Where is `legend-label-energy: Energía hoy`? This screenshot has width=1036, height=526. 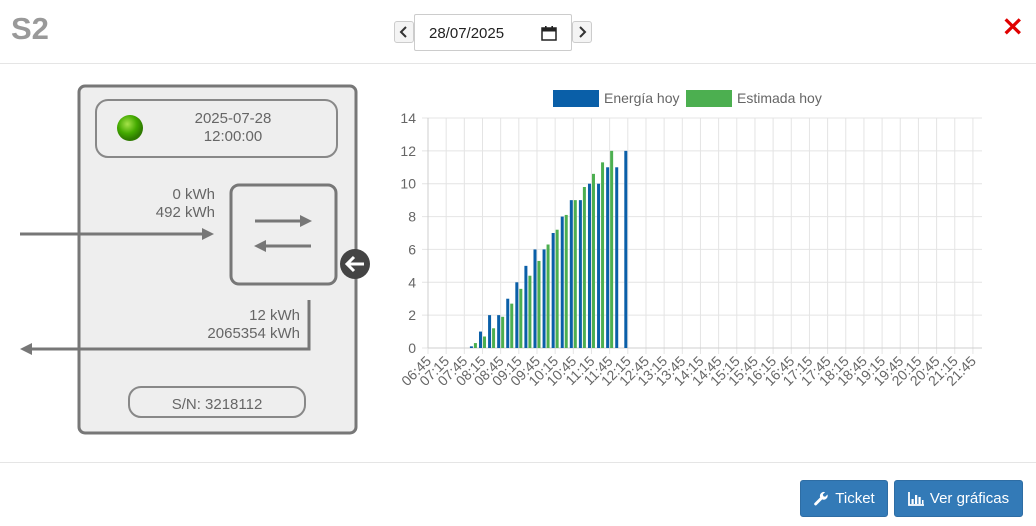 legend-label-energy: Energía hoy is located at coordinates (642, 98).